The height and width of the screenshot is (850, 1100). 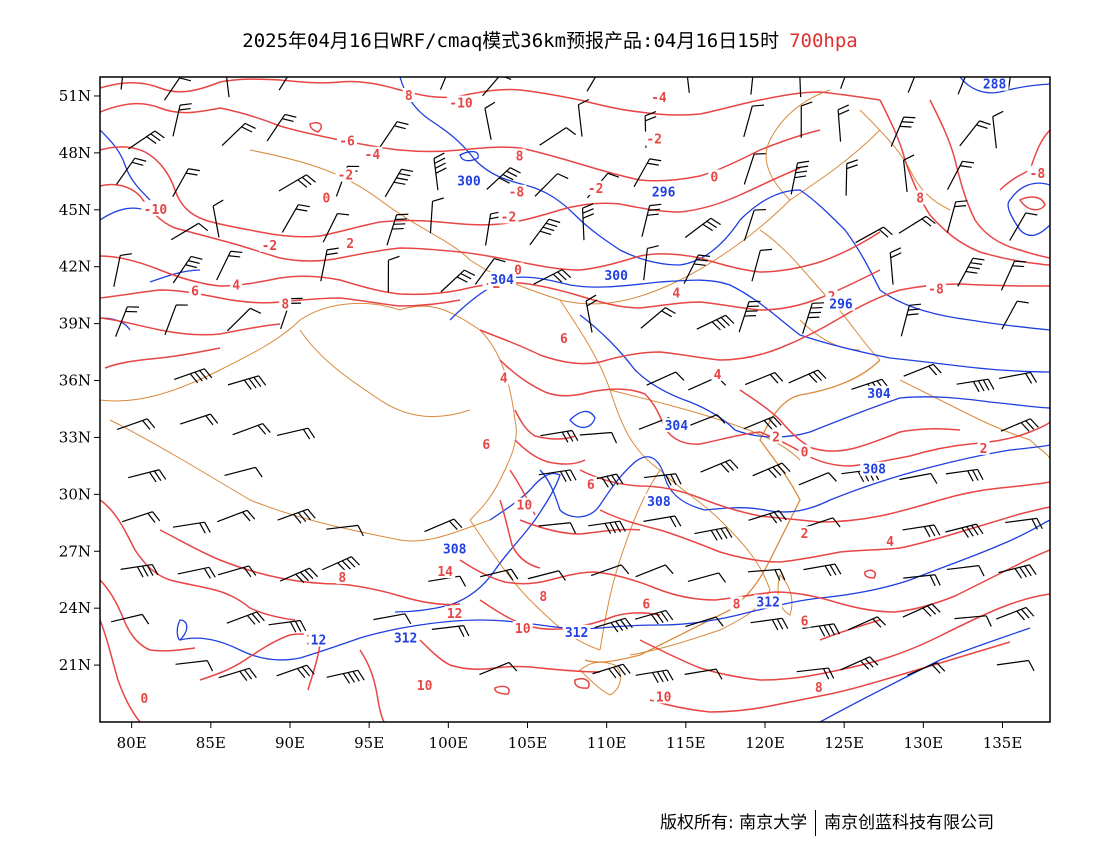 I want to click on lon-tick-label: 125E, so click(x=844, y=743).